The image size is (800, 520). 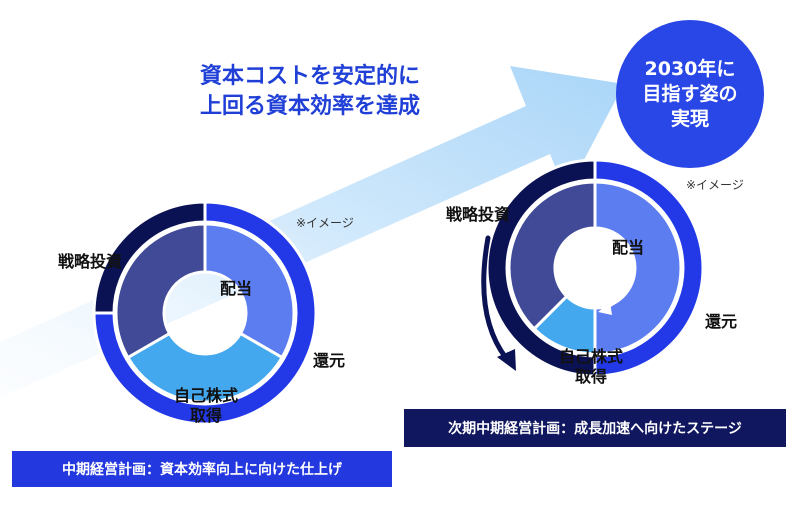 What do you see at coordinates (202, 469) in the screenshot?
I see `current-plan-banner: 中期経営計画：資本効率向上に向けた仕上げ` at bounding box center [202, 469].